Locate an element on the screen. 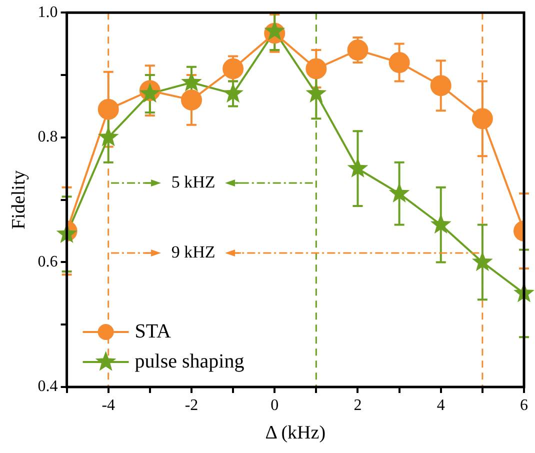 Image resolution: width=535 pixels, height=453 pixels. x-axis-title: Δ (kHz) is located at coordinates (295, 433).